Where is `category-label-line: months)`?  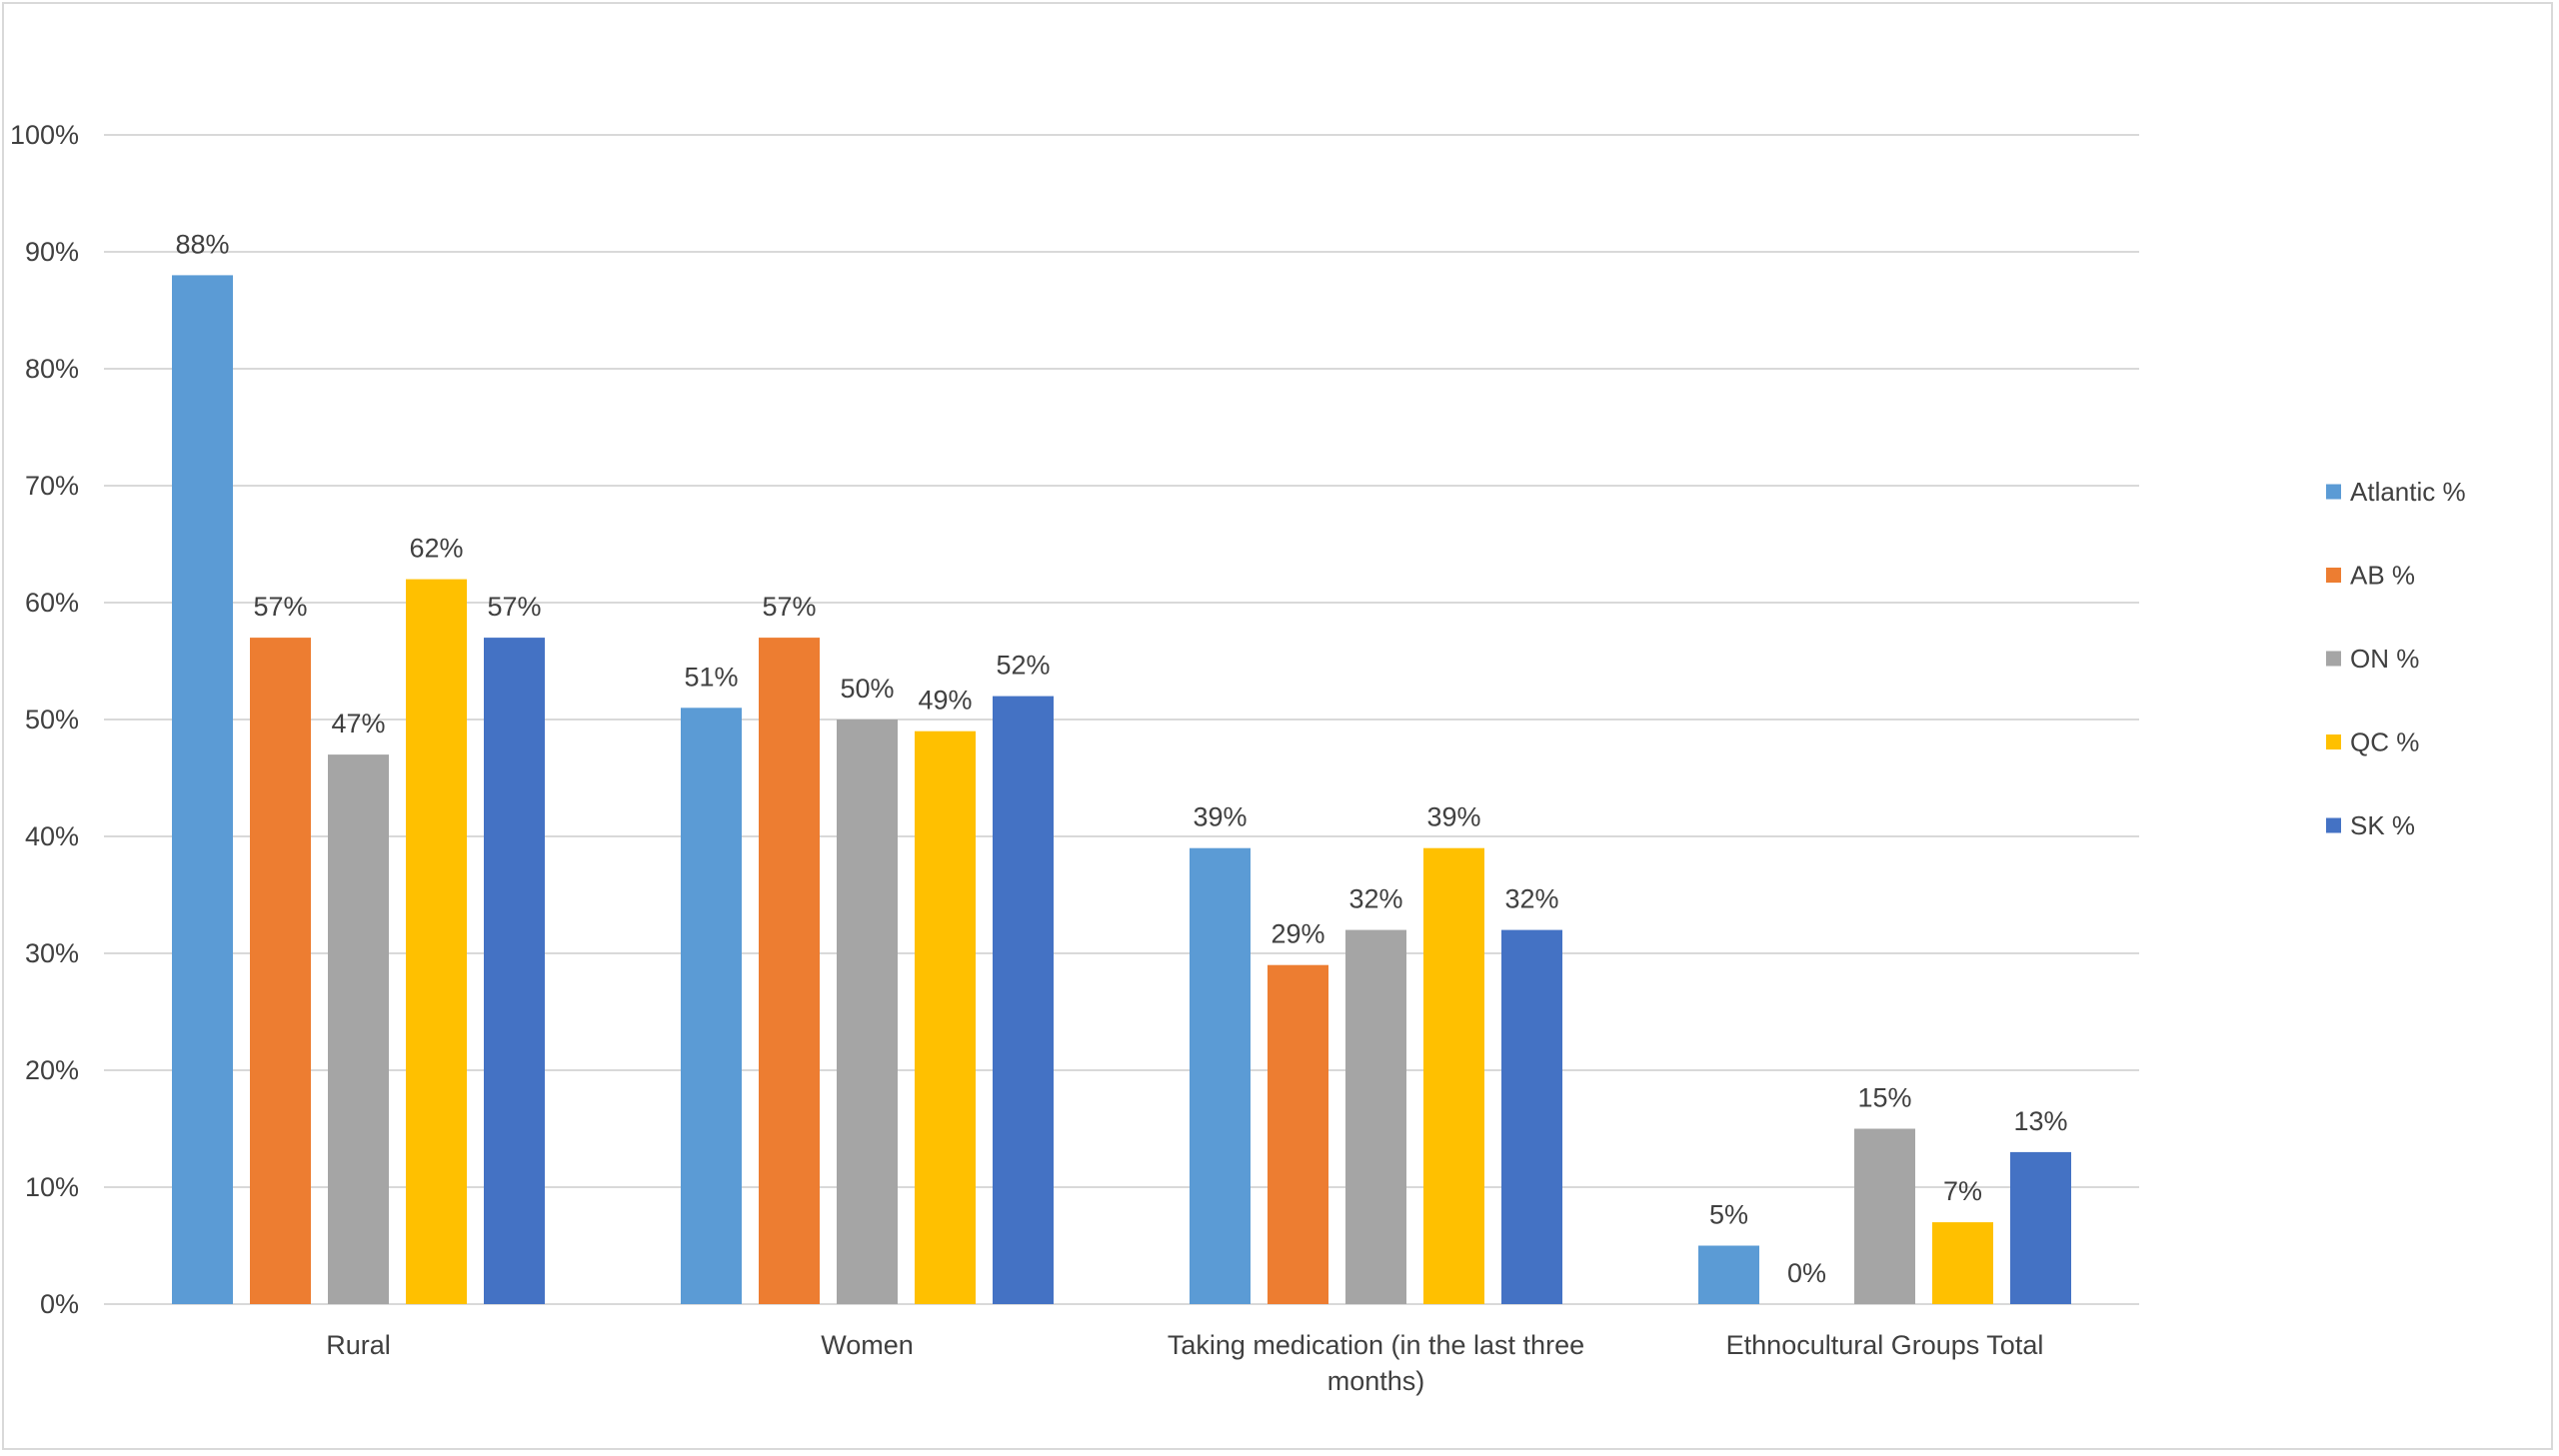
category-label-line: months) is located at coordinates (1376, 1381).